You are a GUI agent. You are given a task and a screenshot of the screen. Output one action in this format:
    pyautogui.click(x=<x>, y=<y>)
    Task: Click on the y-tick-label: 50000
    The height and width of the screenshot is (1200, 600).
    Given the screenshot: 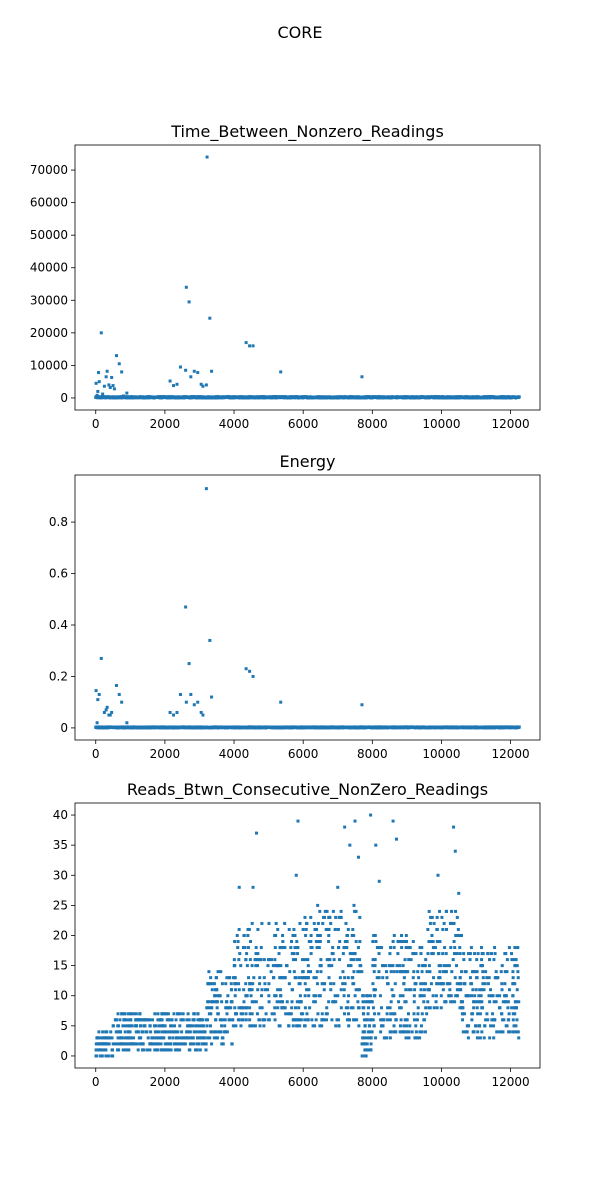 What is the action you would take?
    pyautogui.click(x=49, y=235)
    